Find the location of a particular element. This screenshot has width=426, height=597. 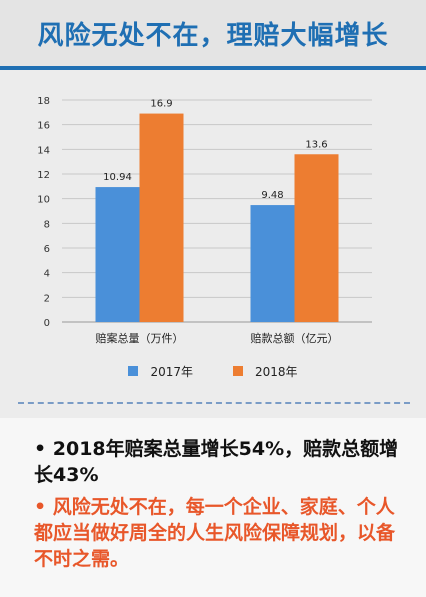

y-tick-label: 4 is located at coordinates (47, 274).